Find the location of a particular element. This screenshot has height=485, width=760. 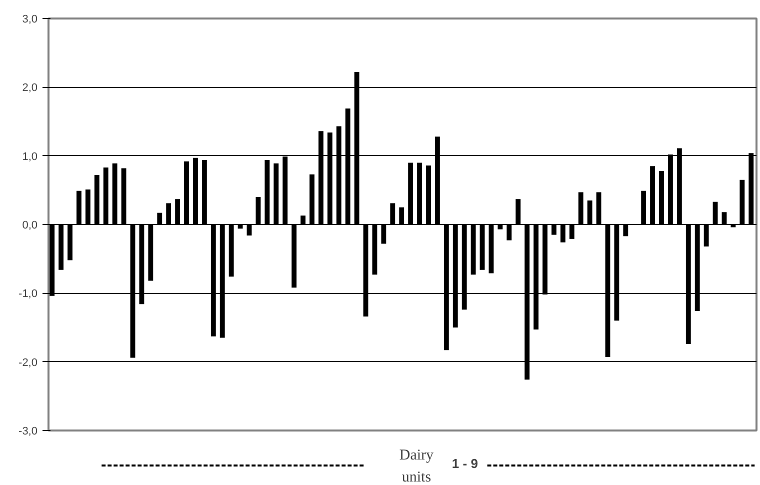

y-tick-label: 2,0 is located at coordinates (30, 88).